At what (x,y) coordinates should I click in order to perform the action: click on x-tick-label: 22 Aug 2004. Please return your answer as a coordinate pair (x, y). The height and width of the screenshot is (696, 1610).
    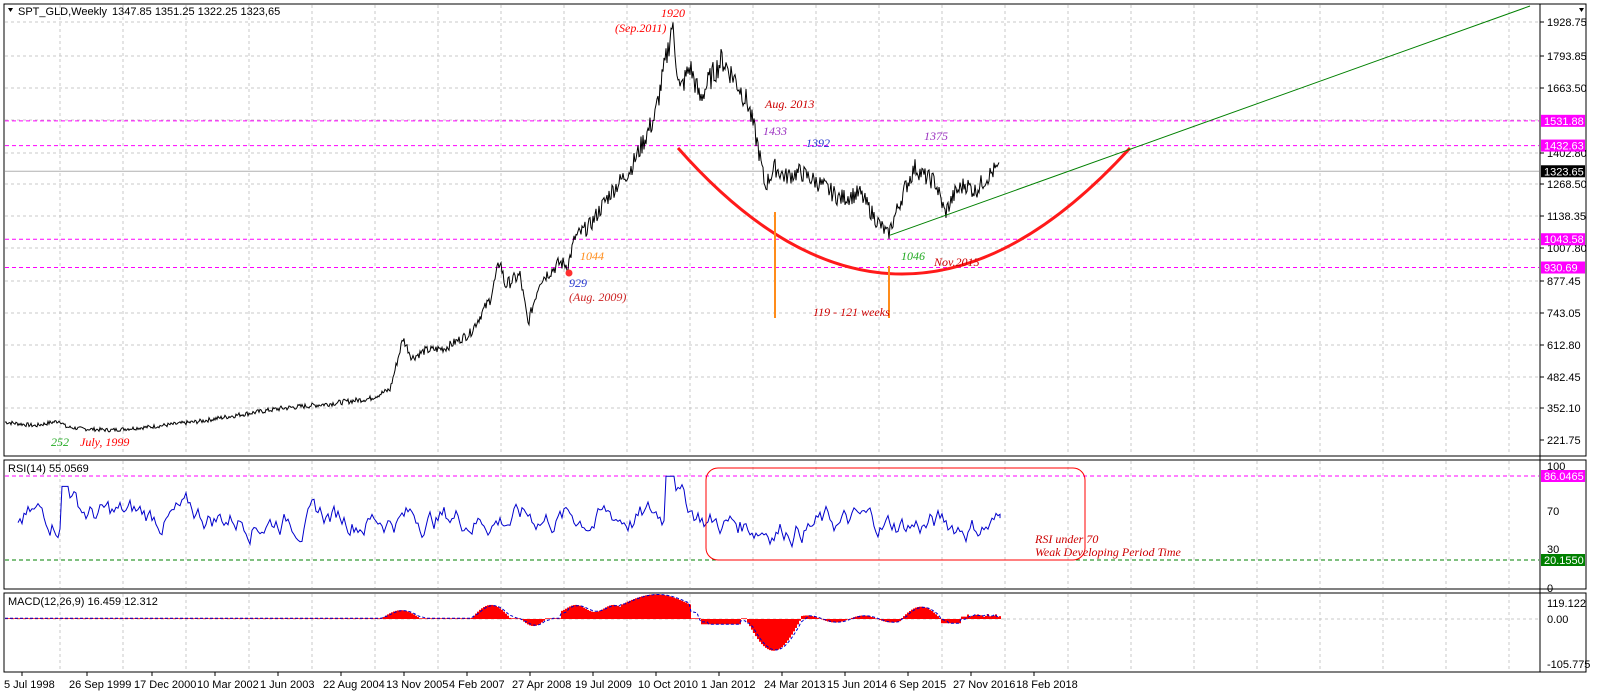
    Looking at the image, I should click on (354, 685).